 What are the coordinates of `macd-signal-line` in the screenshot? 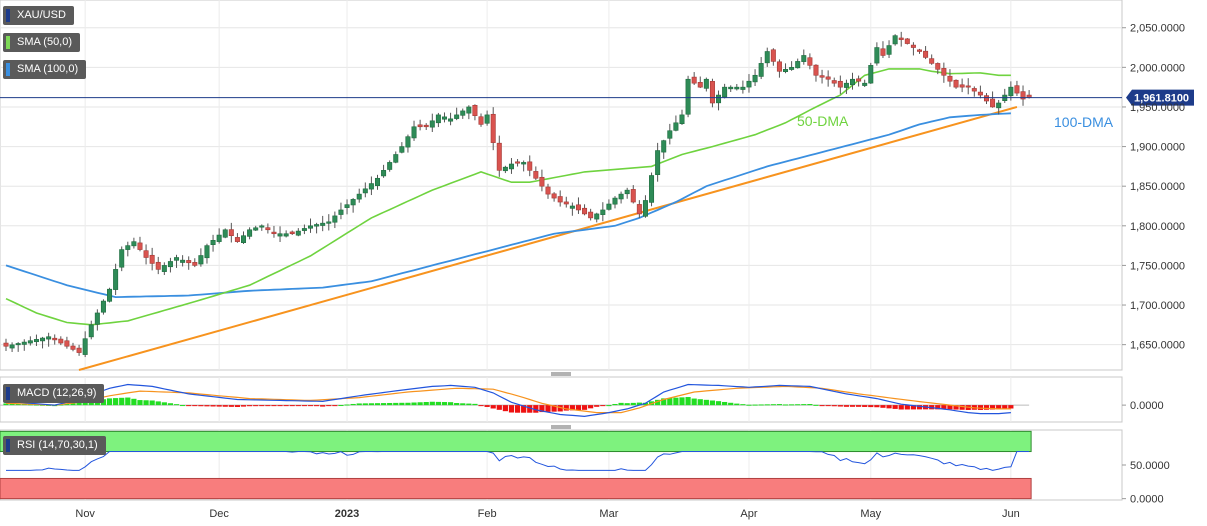 It's located at (508, 399).